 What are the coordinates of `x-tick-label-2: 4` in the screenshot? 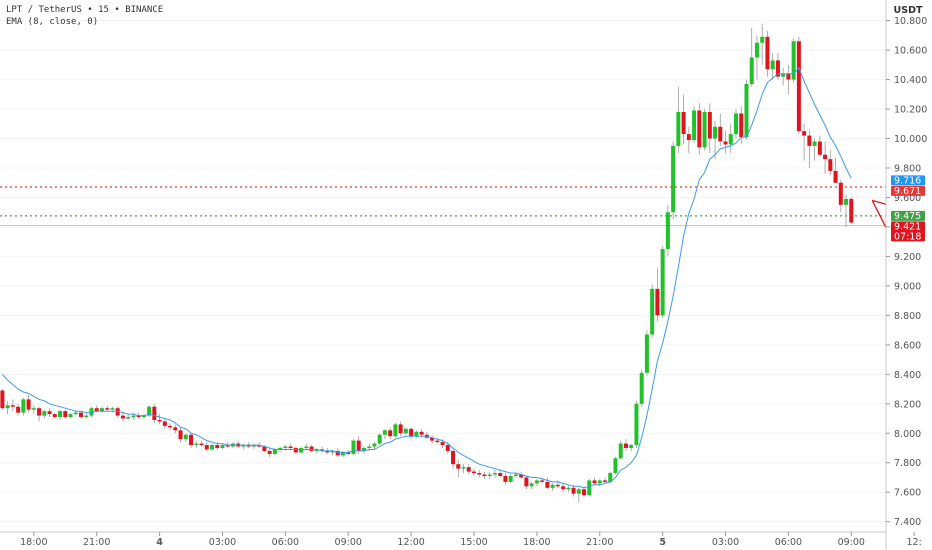 It's located at (159, 542).